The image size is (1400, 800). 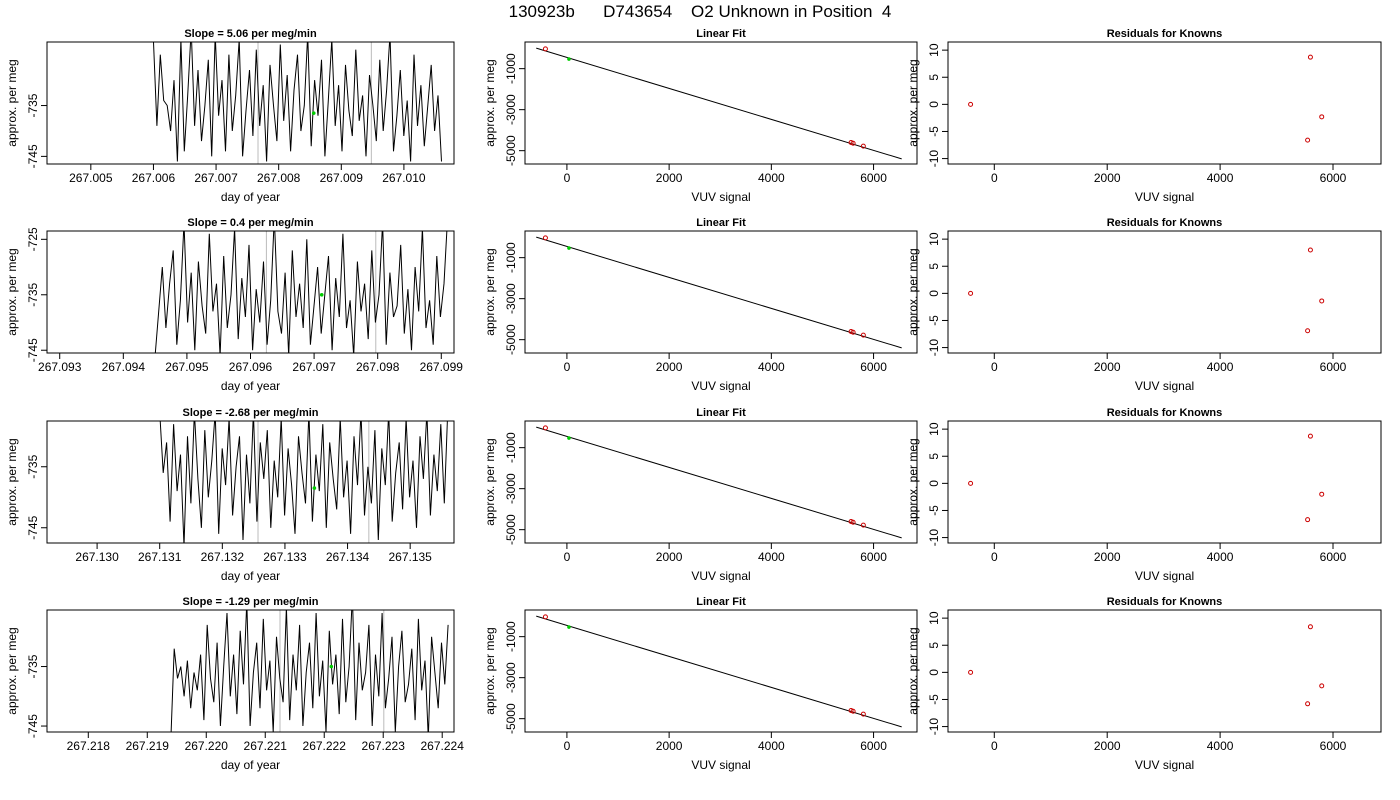 I want to click on x-tick-label: 6000, so click(x=1333, y=367).